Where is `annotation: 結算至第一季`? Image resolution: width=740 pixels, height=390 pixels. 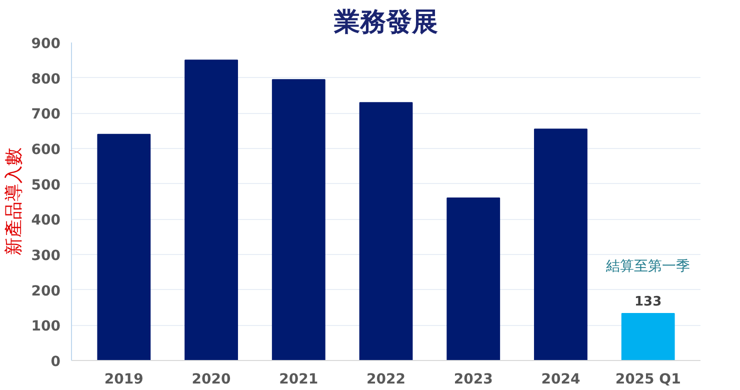
annotation: 結算至第一季 is located at coordinates (647, 266).